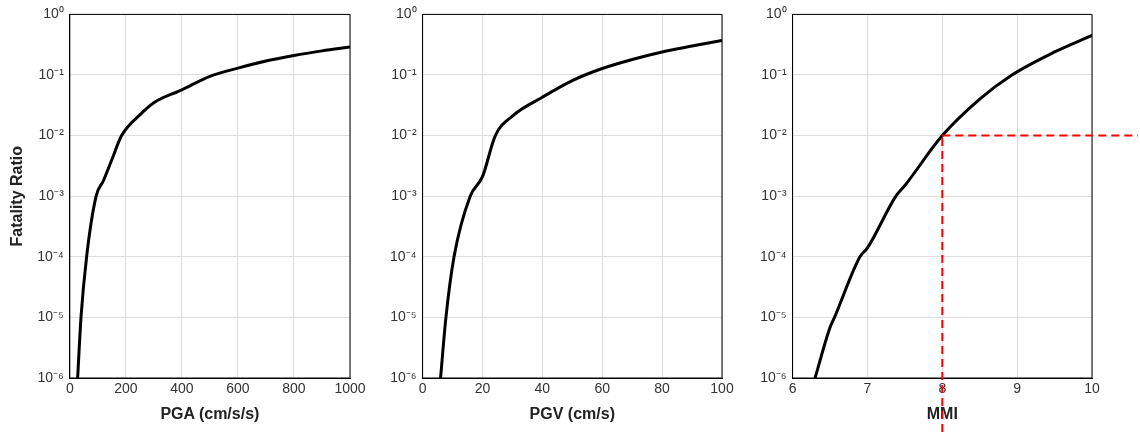 The height and width of the screenshot is (432, 1140). I want to click on x-tick-label: 40, so click(542, 388).